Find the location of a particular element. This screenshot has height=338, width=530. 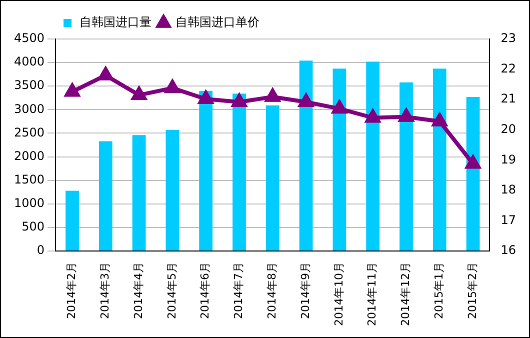

y-tick-label: 0 is located at coordinates (40, 250).